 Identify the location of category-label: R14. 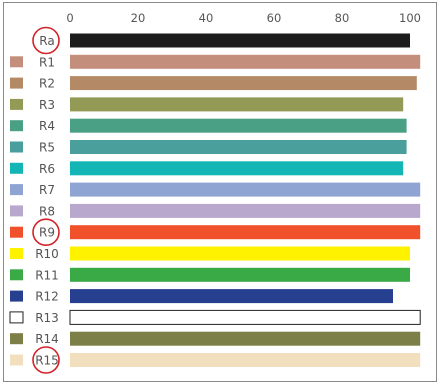
(47, 339).